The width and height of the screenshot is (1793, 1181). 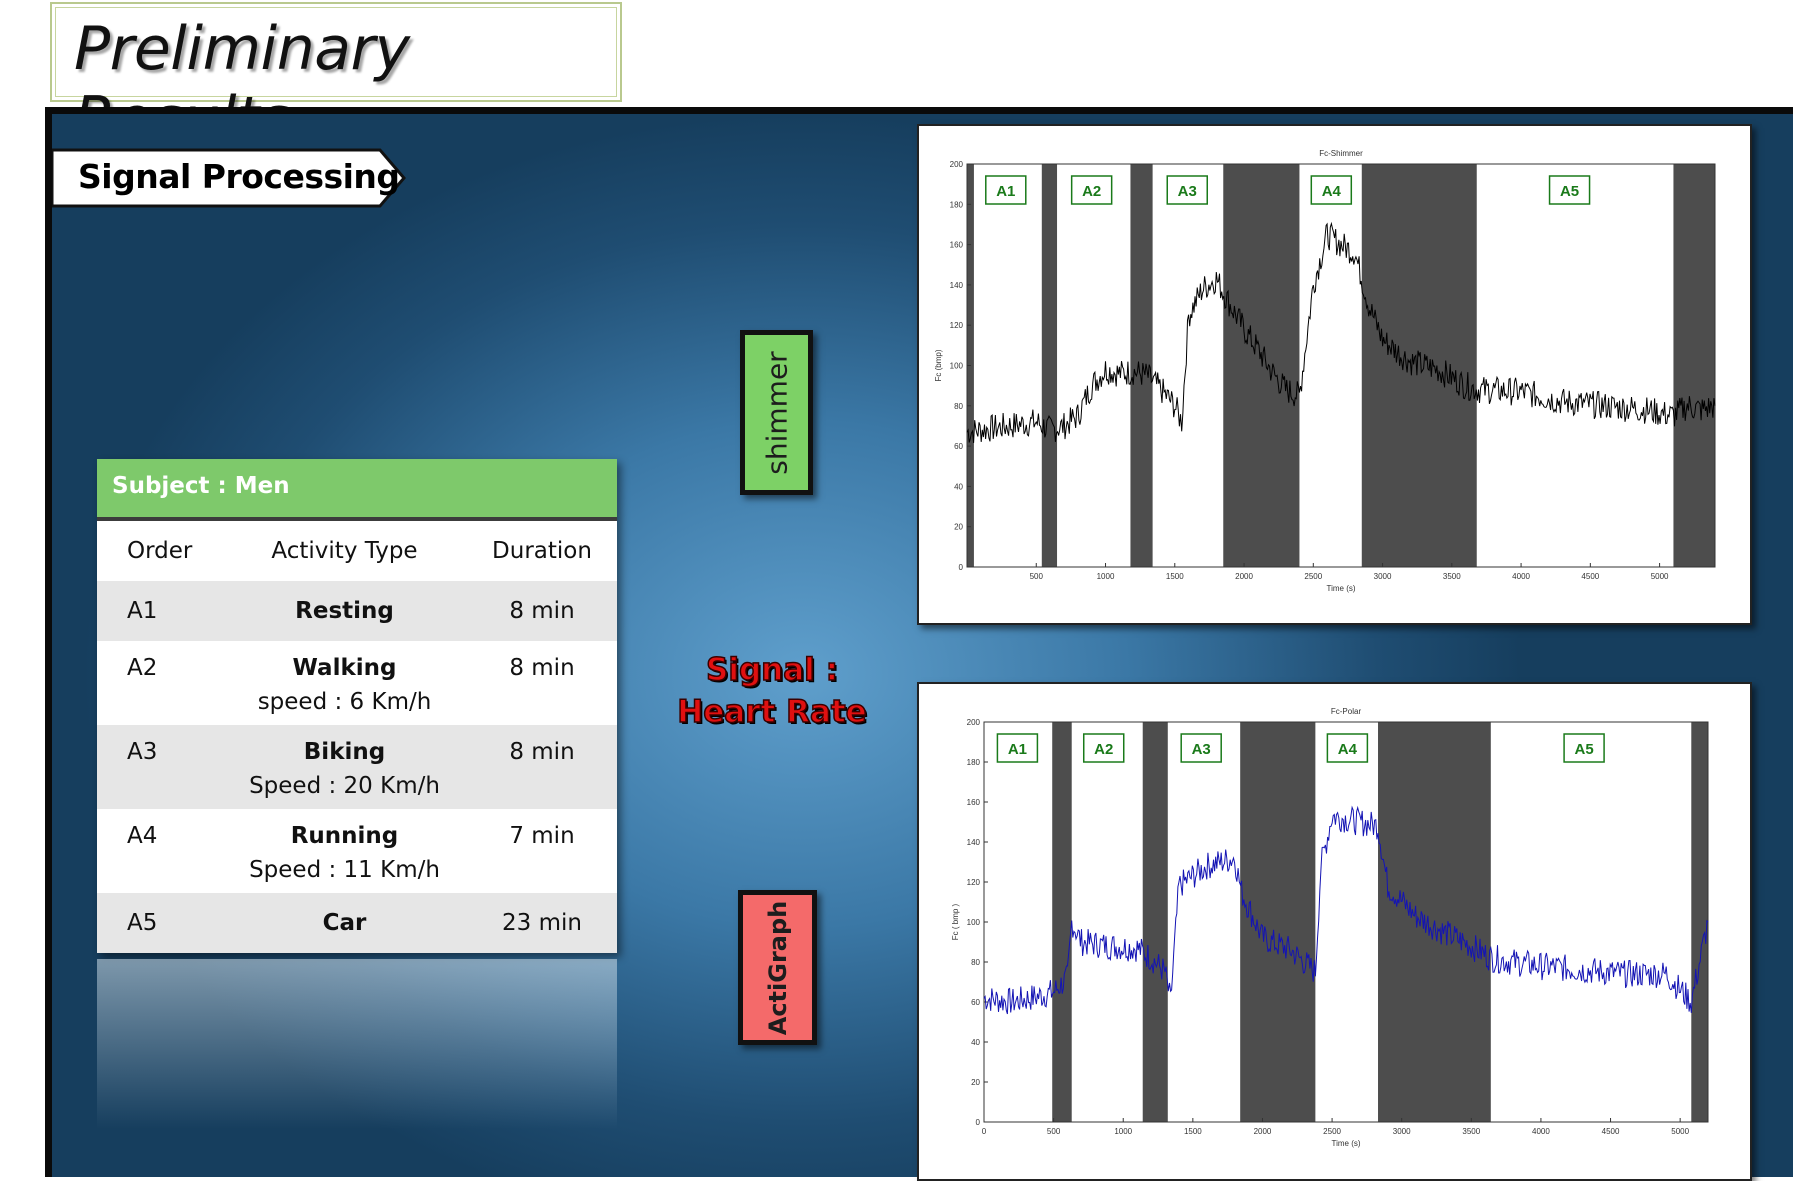 I want to click on duration-cell: 23 min, so click(x=542, y=923).